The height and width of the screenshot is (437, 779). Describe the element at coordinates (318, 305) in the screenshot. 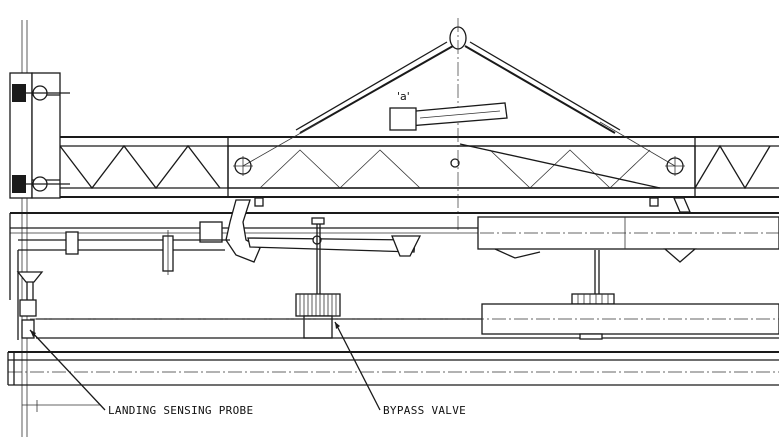

I see `valve-knurl-icon` at that location.